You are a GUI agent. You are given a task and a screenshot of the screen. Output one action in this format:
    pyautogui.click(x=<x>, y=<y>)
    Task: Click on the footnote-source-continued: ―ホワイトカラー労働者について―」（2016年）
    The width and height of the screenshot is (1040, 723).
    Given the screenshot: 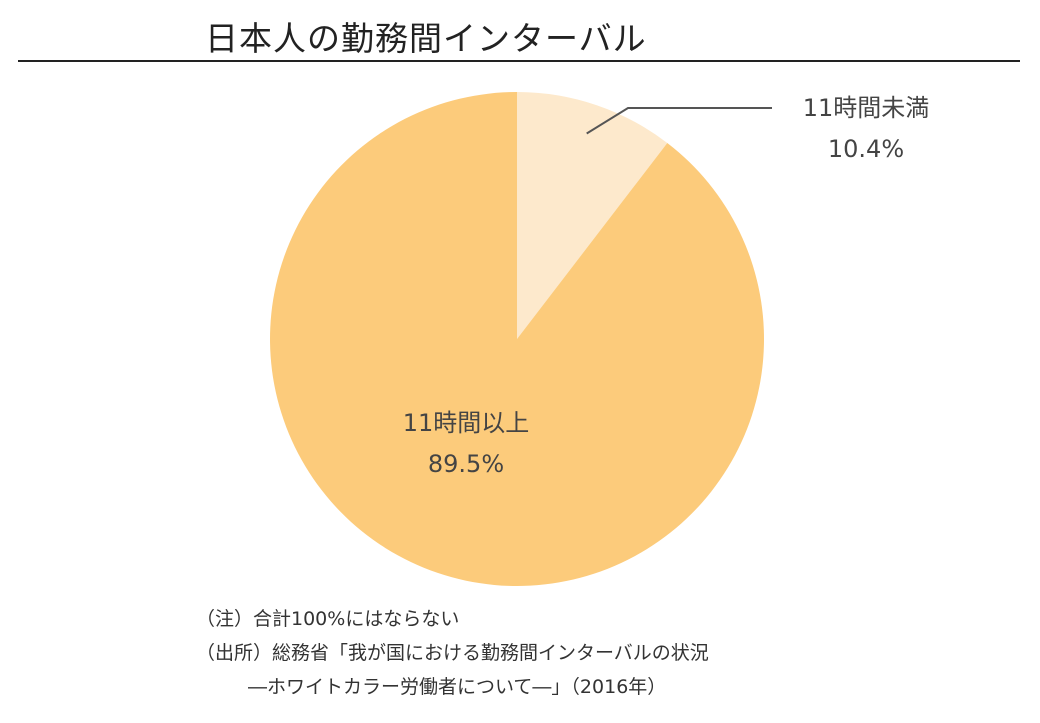 What is the action you would take?
    pyautogui.click(x=457, y=687)
    